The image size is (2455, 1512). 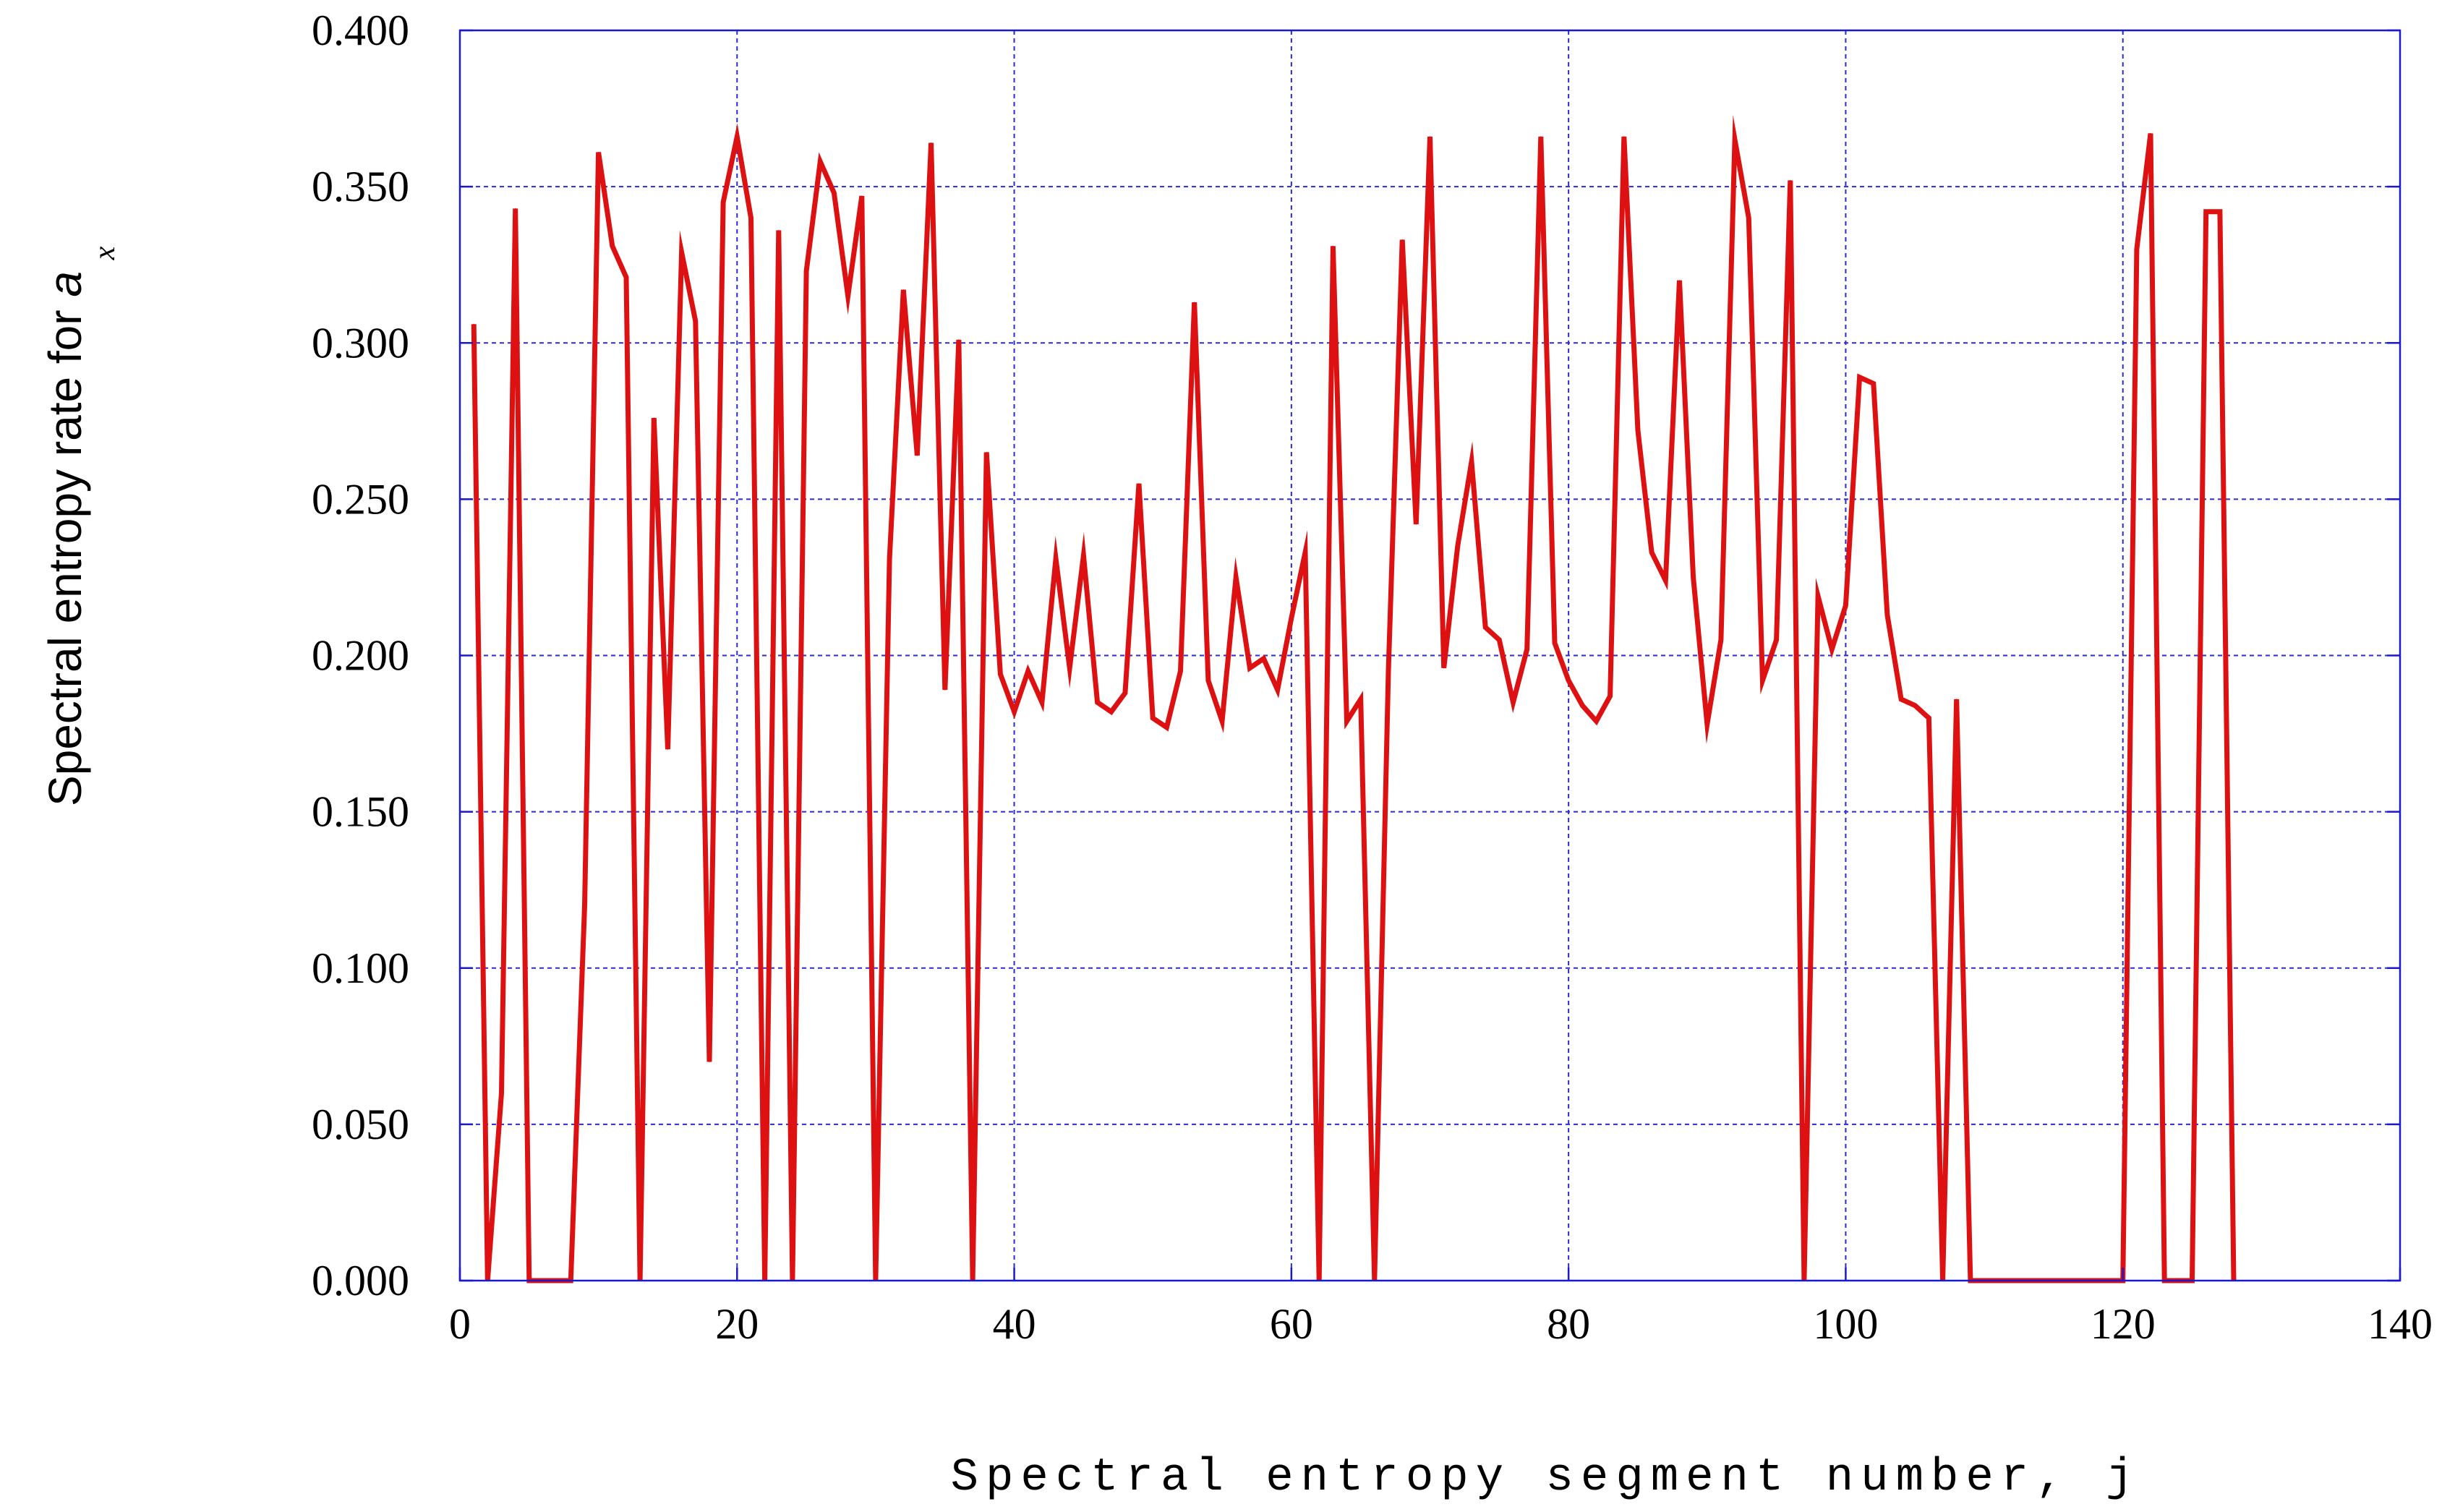 I want to click on y-axis-title-text: Spectral entropy rate for a, so click(x=65, y=538).